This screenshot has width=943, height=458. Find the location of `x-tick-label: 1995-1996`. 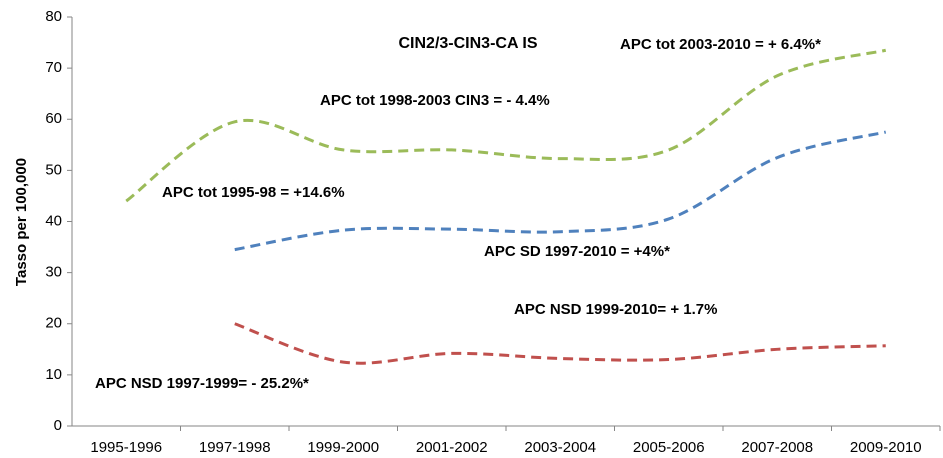

x-tick-label: 1995-1996 is located at coordinates (126, 447).